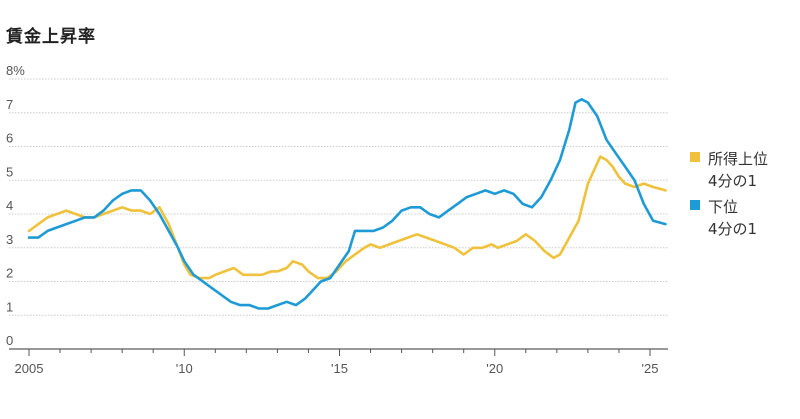  What do you see at coordinates (733, 218) in the screenshot?
I see `legend-label-bottom-quartile: 下位 4分の1` at bounding box center [733, 218].